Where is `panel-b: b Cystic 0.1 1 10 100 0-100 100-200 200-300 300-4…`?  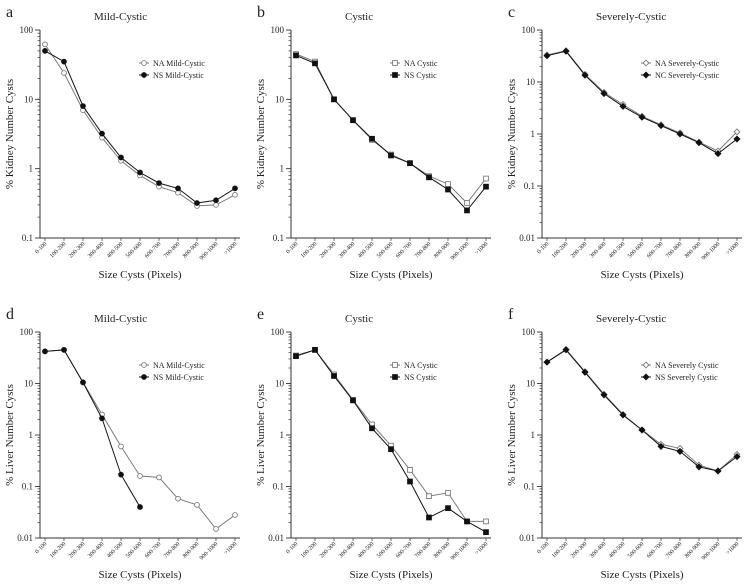
panel-b: b Cystic 0.1 1 10 100 0-100 100-200 200-300 300-4… is located at coordinates (373, 142).